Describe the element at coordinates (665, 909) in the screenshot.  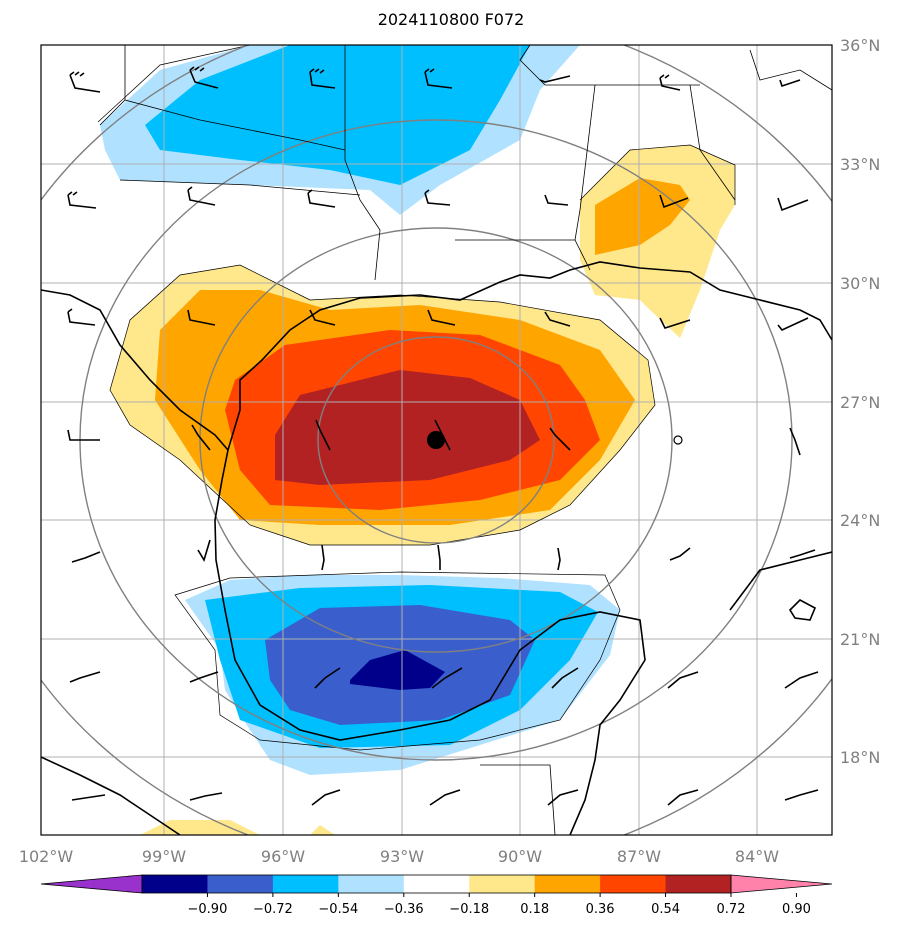
I see `colorbar-tick-label: 0.54` at that location.